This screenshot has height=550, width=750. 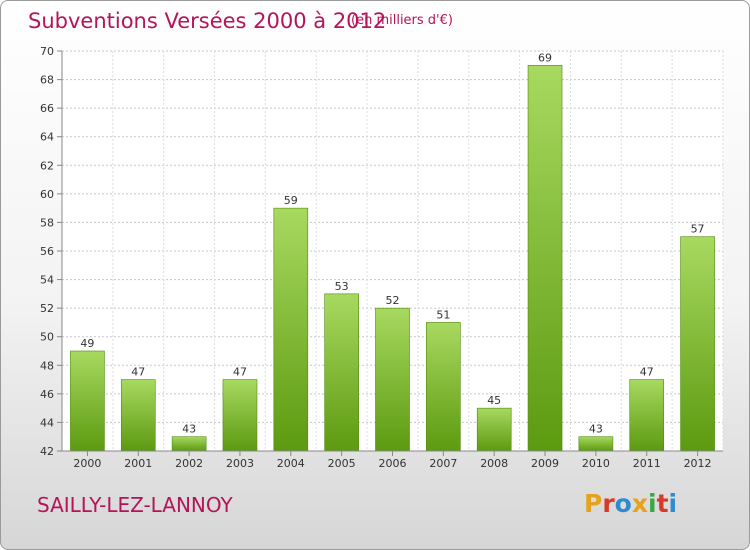 I want to click on bar-value-label: 52, so click(x=393, y=300).